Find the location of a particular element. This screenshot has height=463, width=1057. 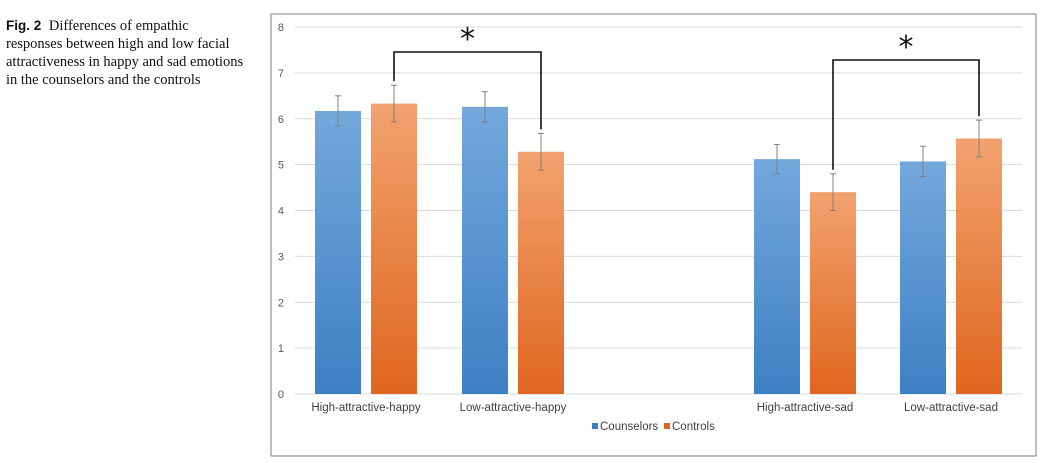

y-tick-label: 3 is located at coordinates (281, 257).